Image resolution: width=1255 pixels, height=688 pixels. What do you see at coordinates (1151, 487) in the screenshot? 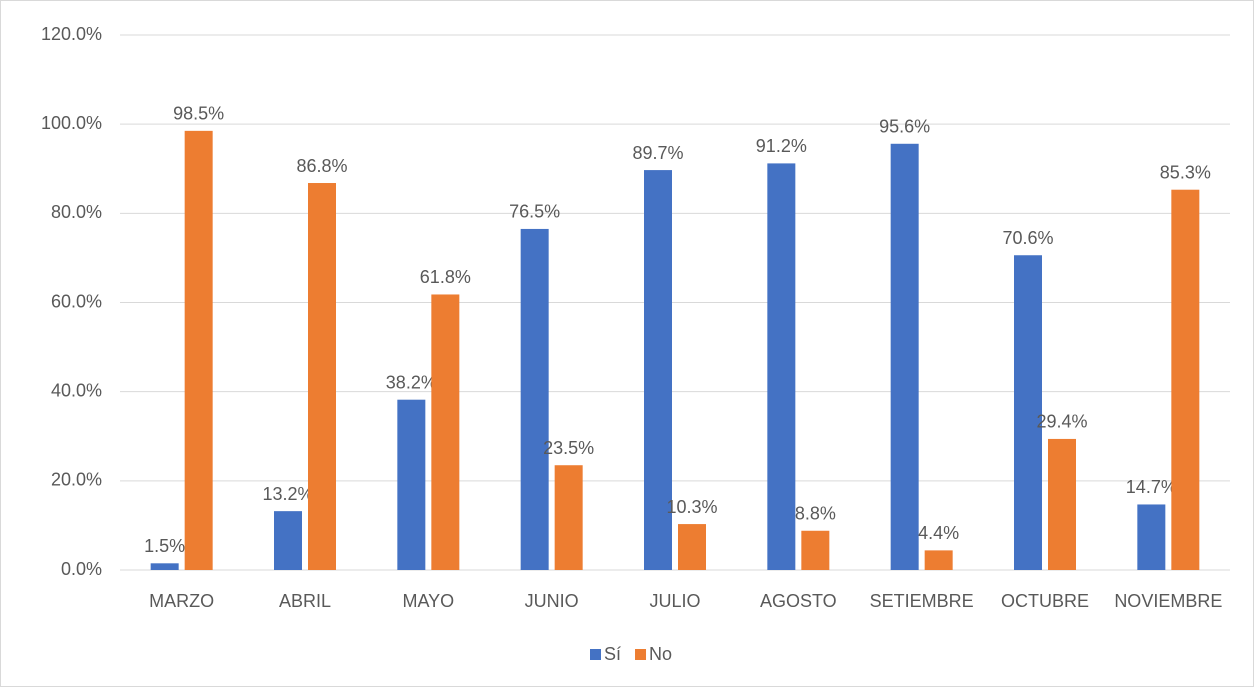
I see `data-label: 14.7%` at bounding box center [1151, 487].